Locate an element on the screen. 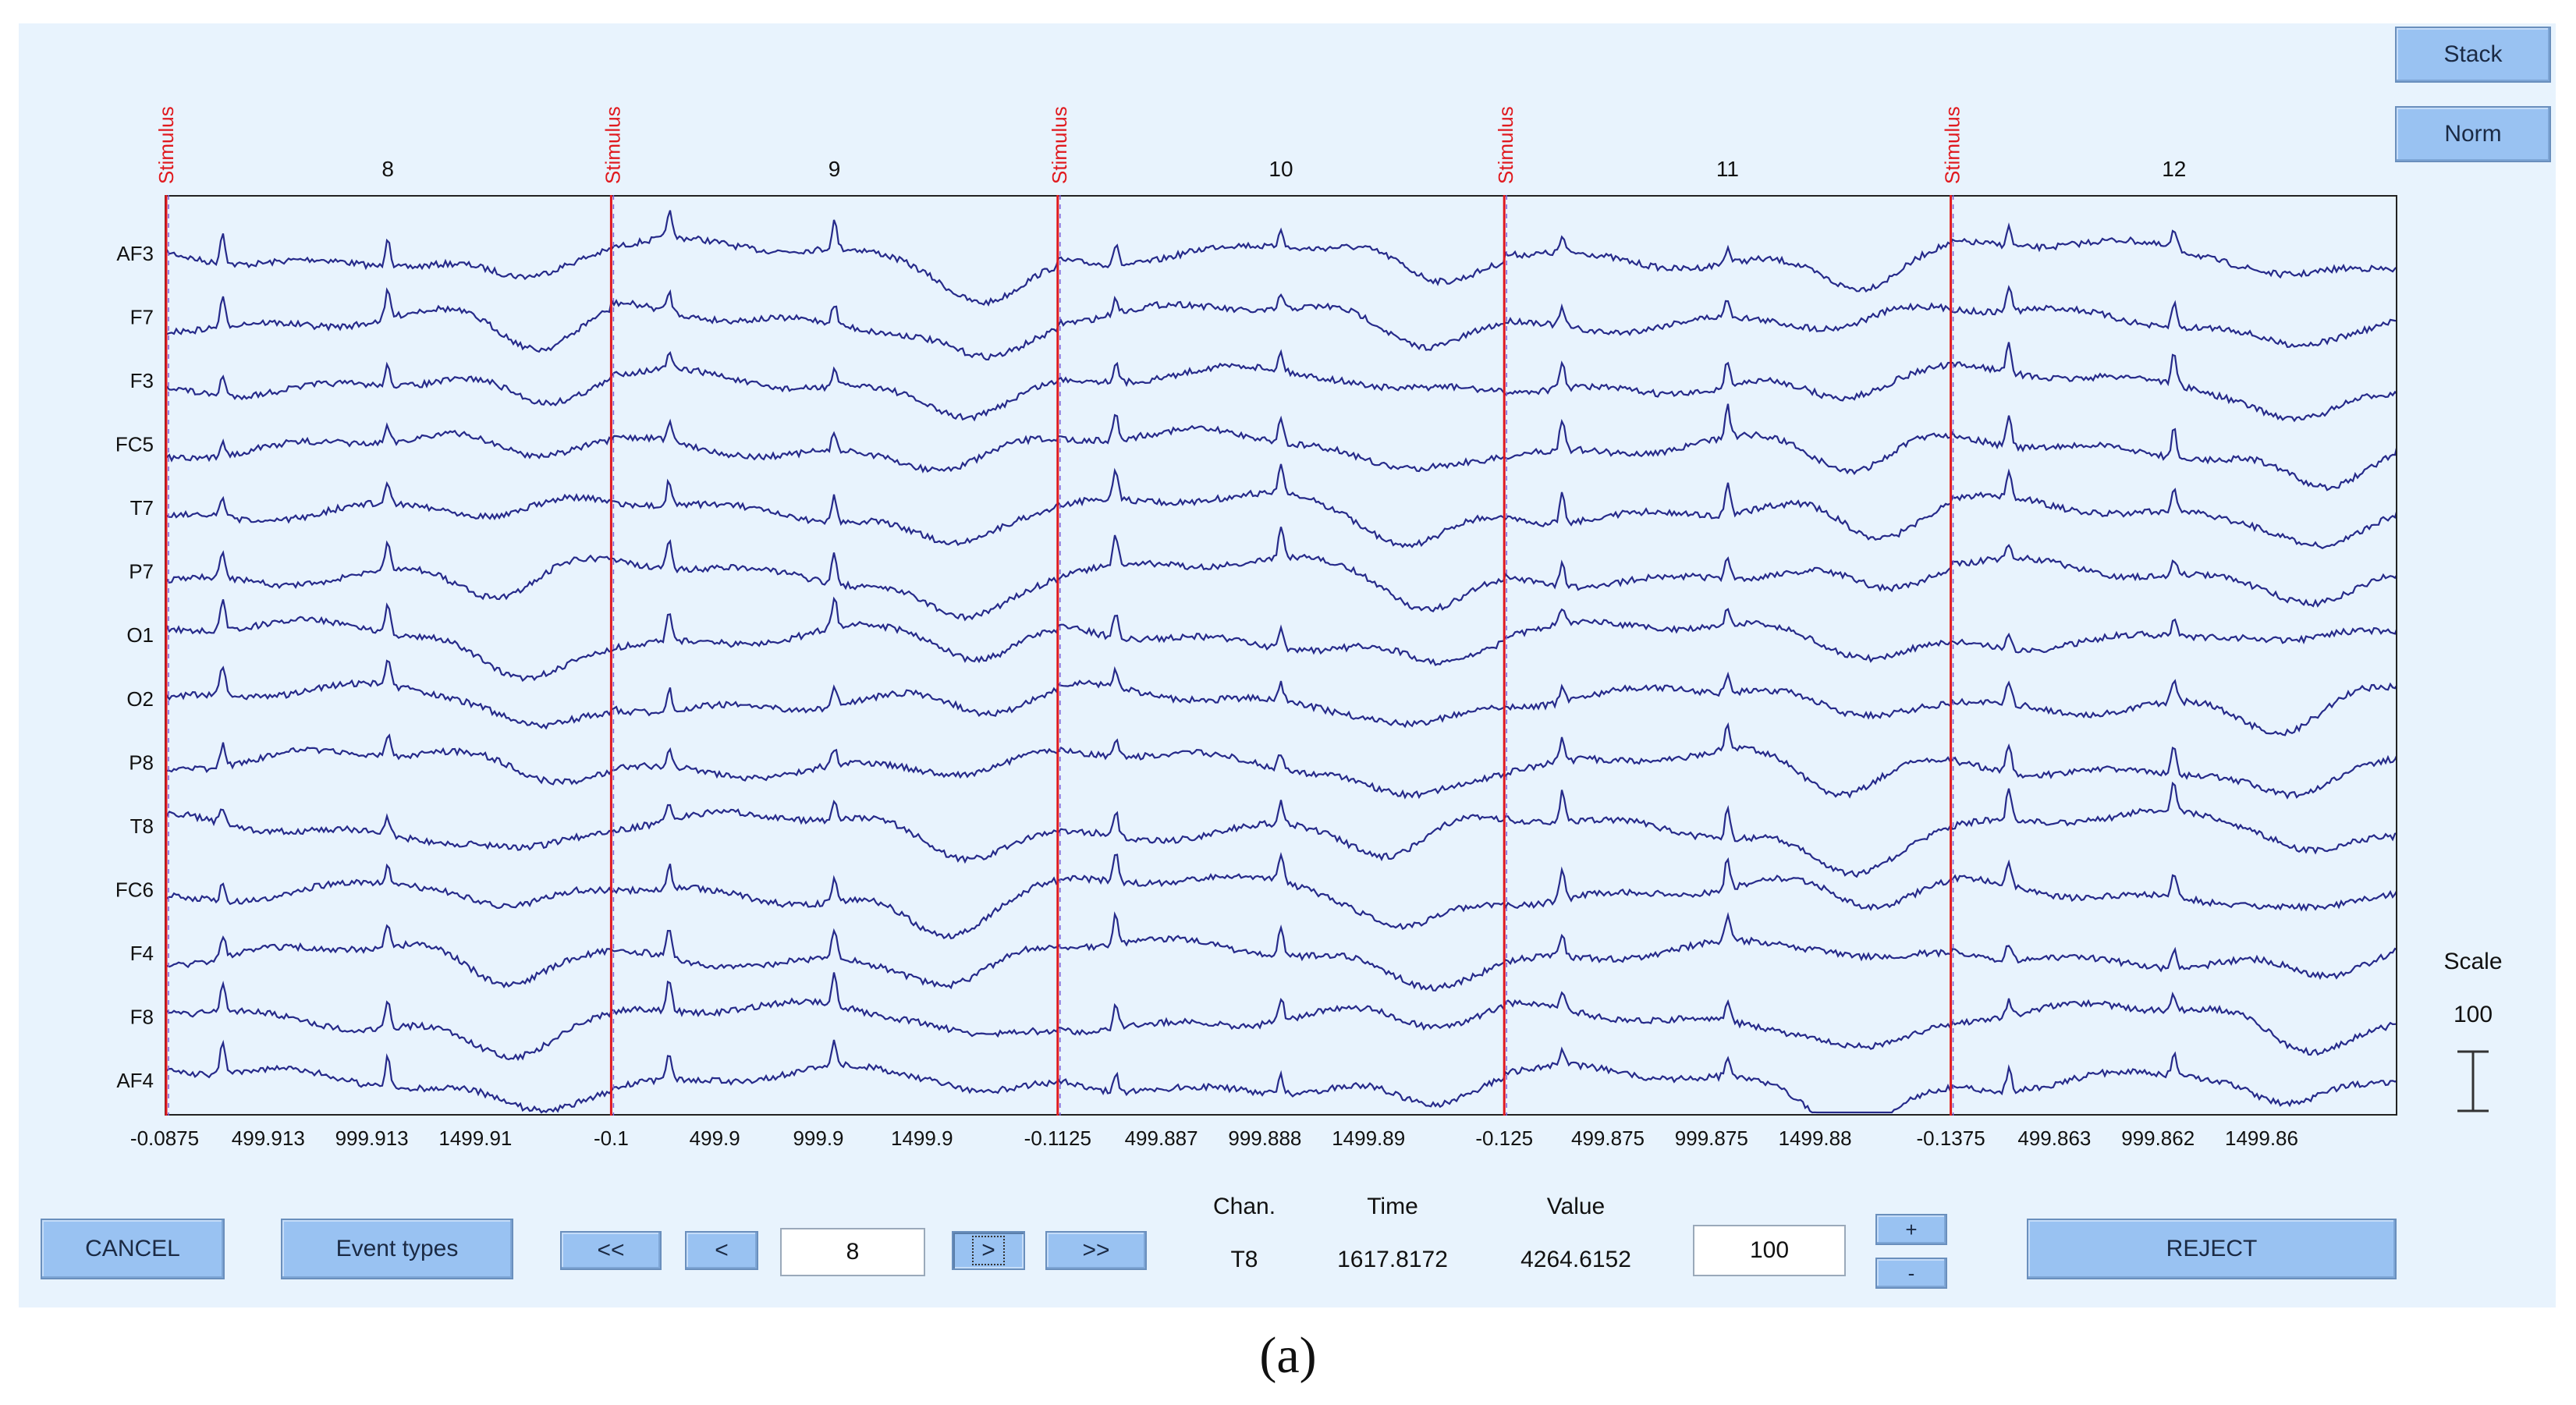 Image resolution: width=2576 pixels, height=1405 pixels. eeg-trace-O2 is located at coordinates (1281, 697).